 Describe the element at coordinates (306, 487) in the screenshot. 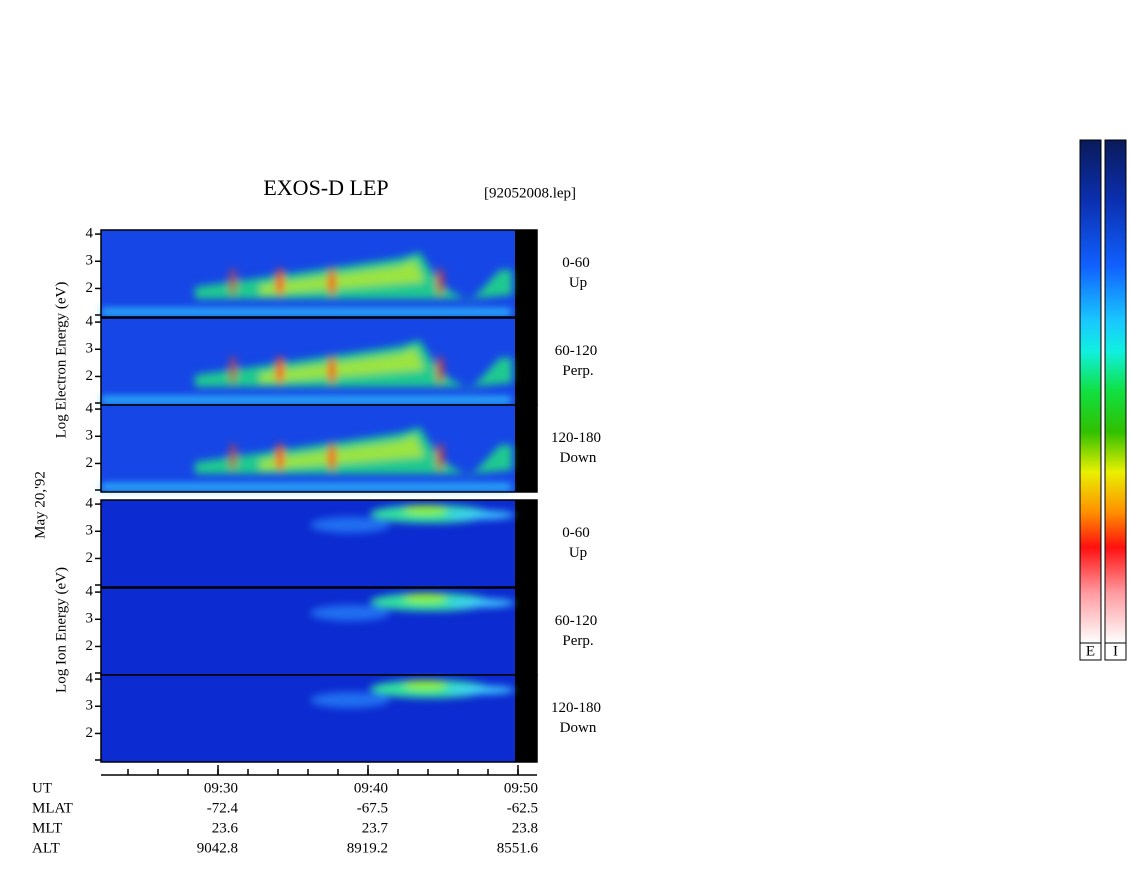

I see `low-band` at that location.